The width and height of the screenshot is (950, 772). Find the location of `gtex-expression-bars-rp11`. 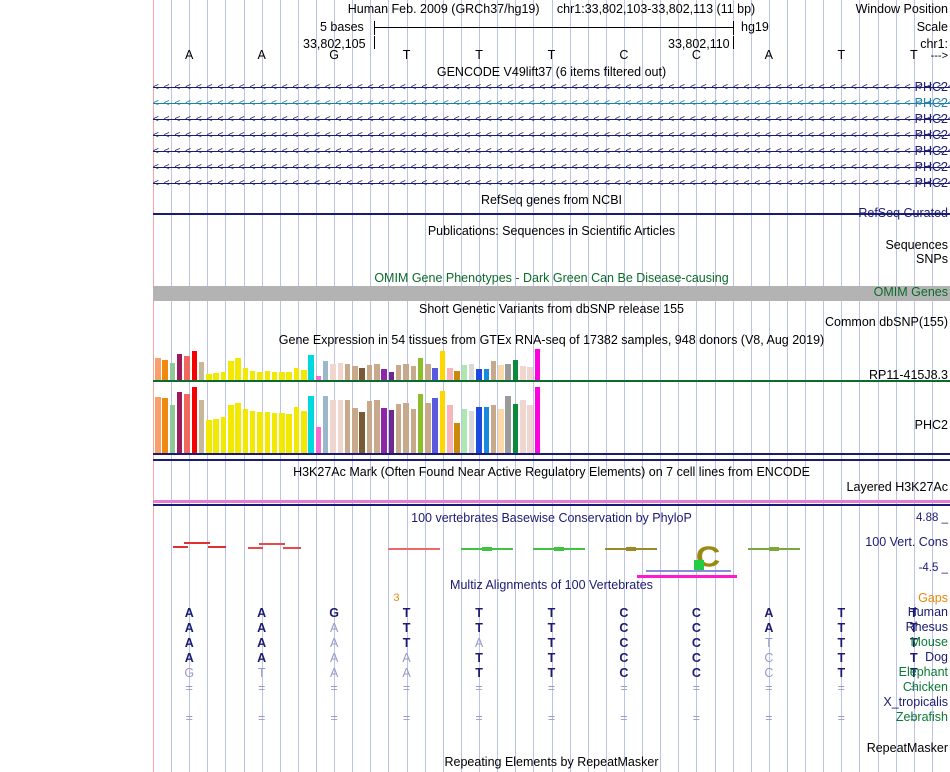

gtex-expression-bars-rp11 is located at coordinates (551, 364).